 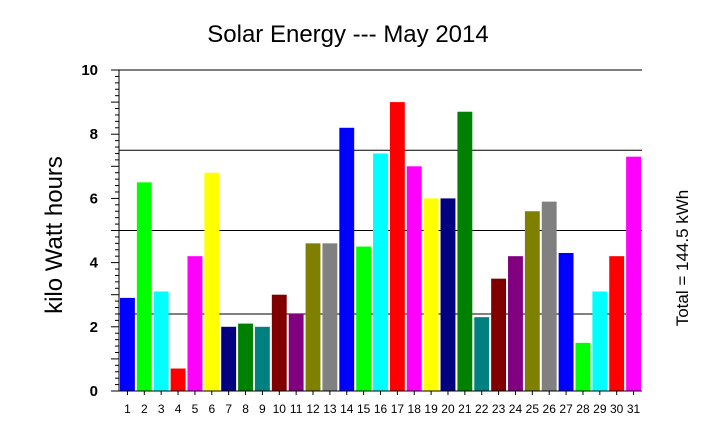 I want to click on y-tick-label: 4, so click(x=94, y=263).